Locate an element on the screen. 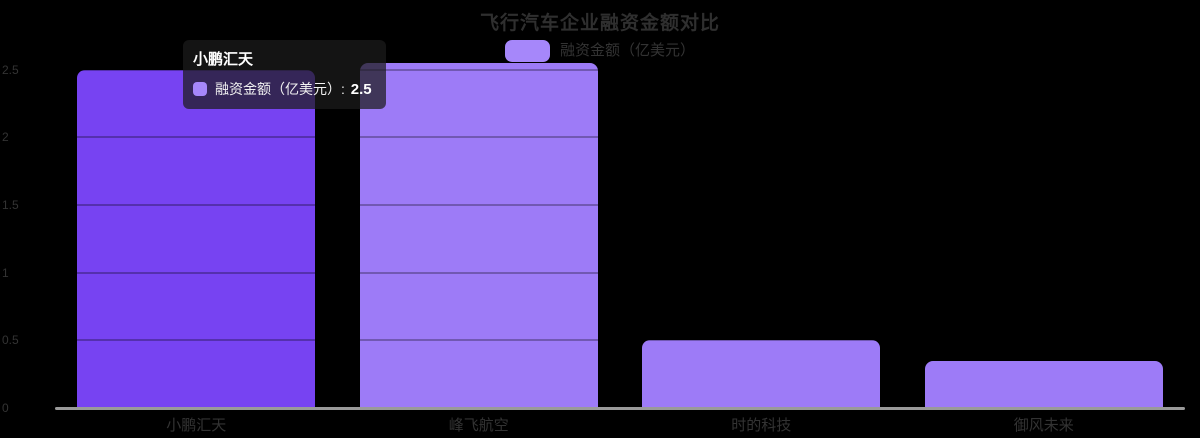 This screenshot has height=438, width=1200. y-axis-label-0: 0 is located at coordinates (5, 408).